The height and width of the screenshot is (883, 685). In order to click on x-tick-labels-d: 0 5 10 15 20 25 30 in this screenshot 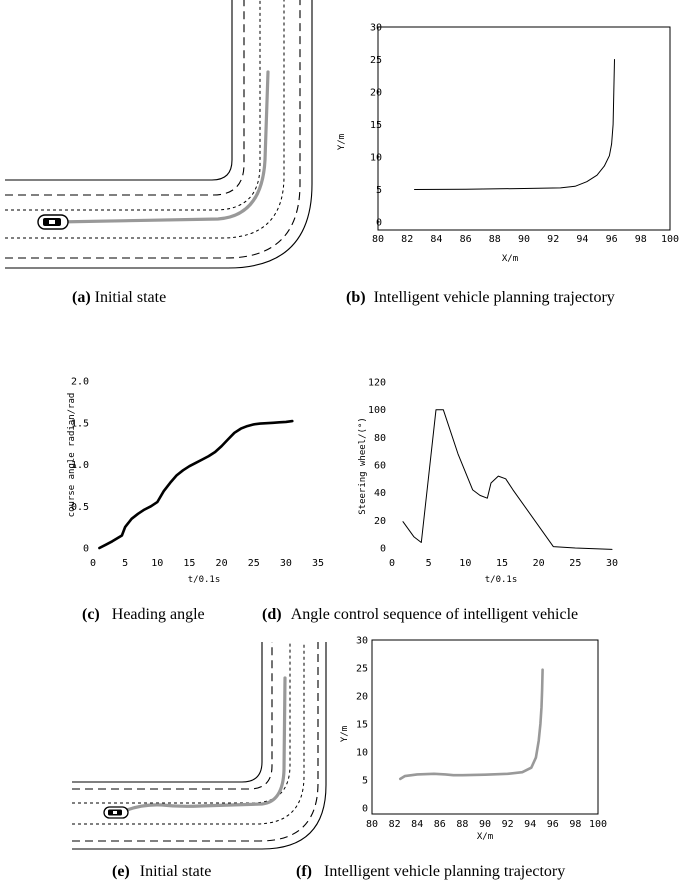, I will do `click(503, 563)`.